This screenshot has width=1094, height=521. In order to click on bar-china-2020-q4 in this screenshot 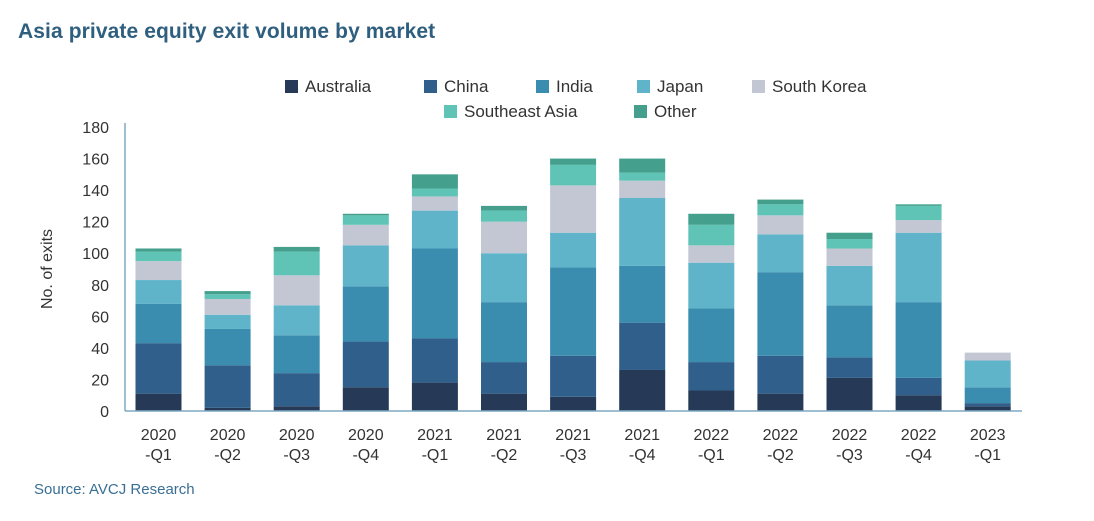, I will do `click(365, 364)`.